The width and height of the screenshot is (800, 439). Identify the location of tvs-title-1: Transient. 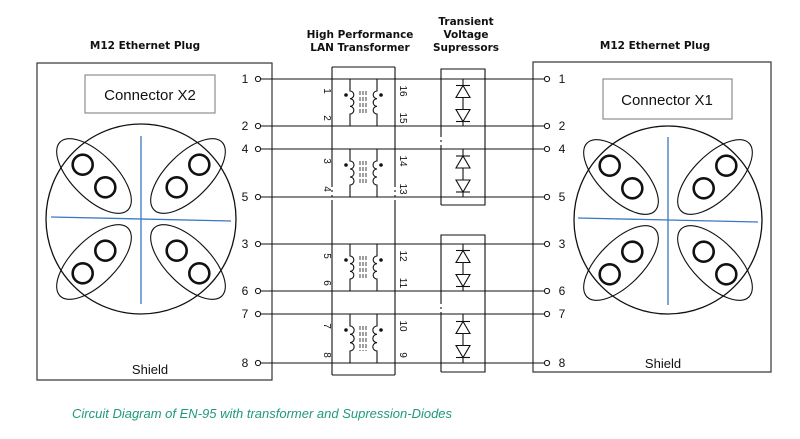
(465, 22).